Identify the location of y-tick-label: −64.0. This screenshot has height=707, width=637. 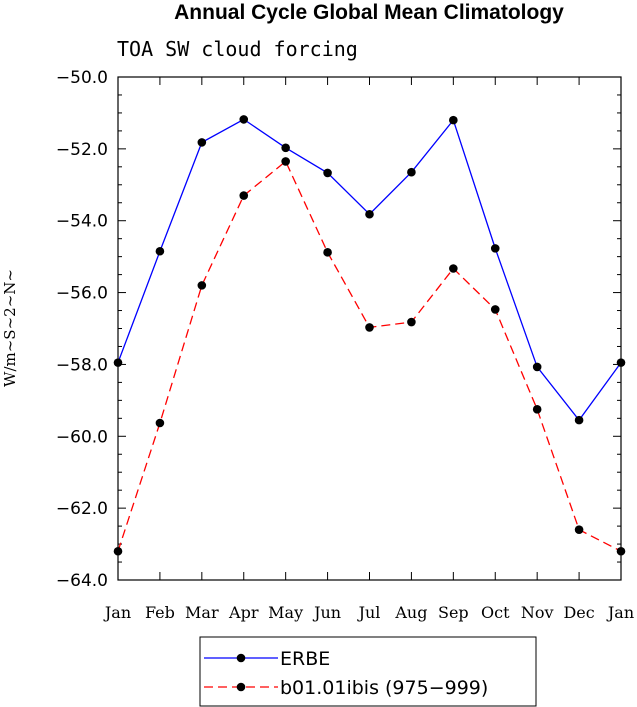
(82, 581).